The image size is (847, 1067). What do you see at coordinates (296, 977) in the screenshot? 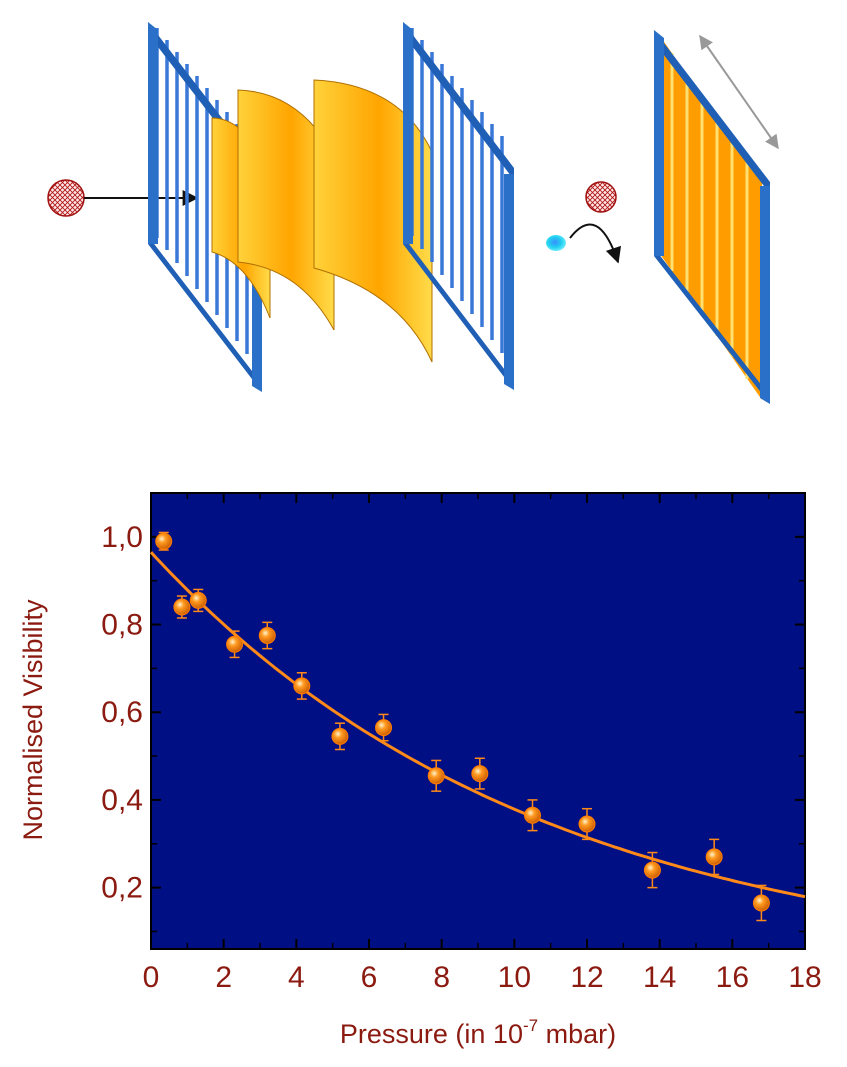
I see `x-tick-label: 4` at bounding box center [296, 977].